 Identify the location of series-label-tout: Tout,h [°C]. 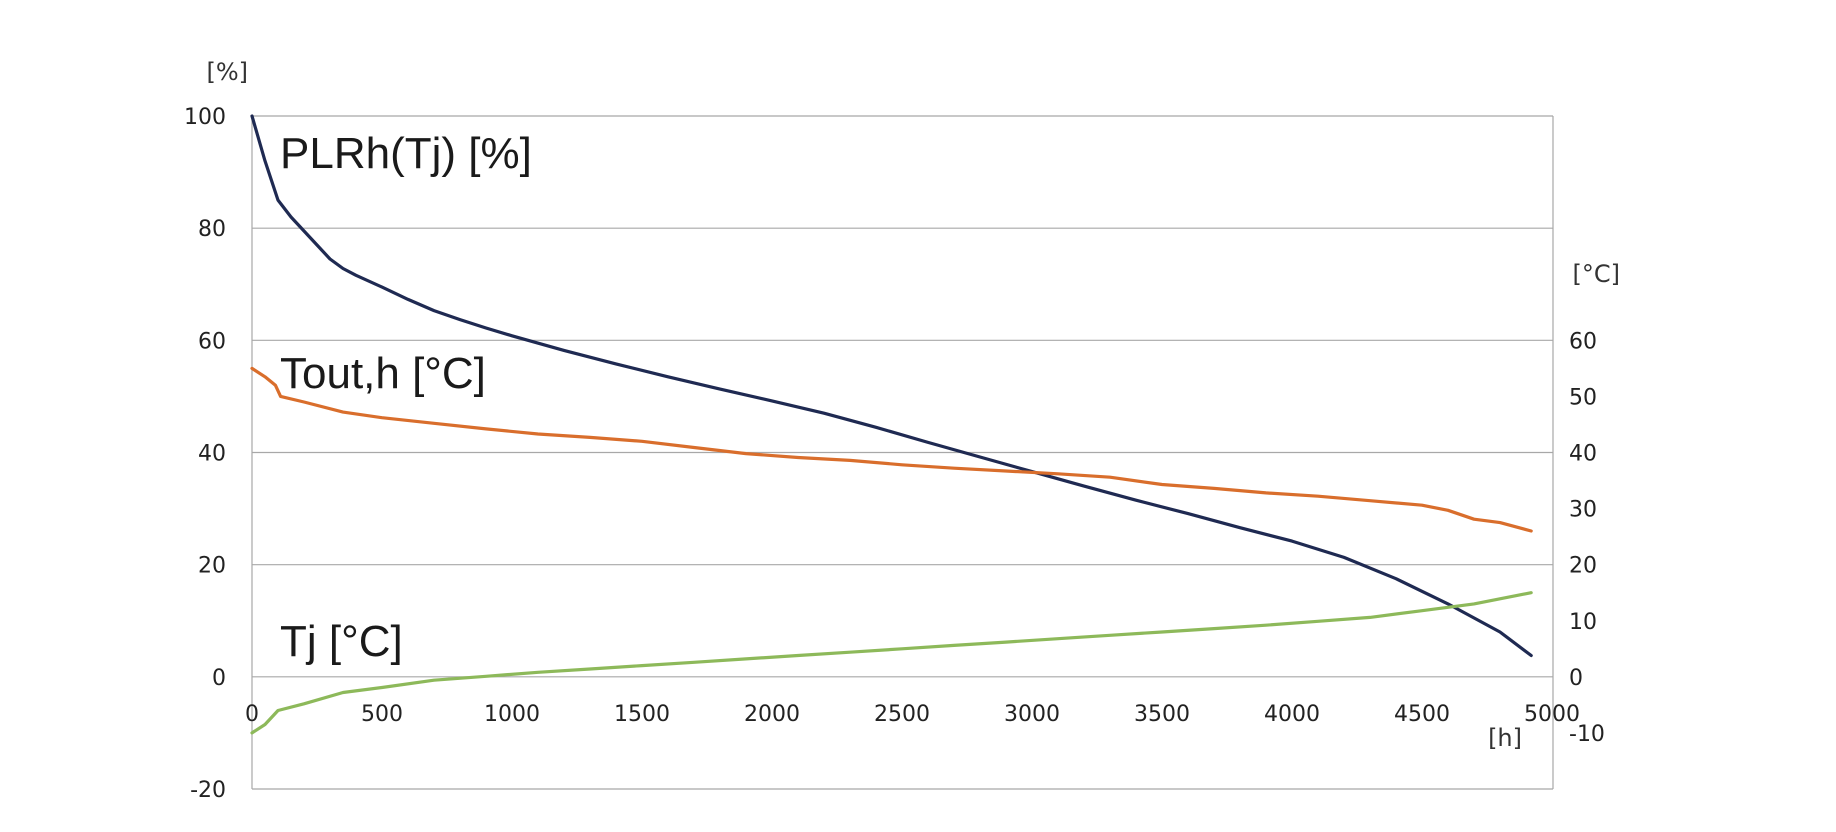
(383, 373).